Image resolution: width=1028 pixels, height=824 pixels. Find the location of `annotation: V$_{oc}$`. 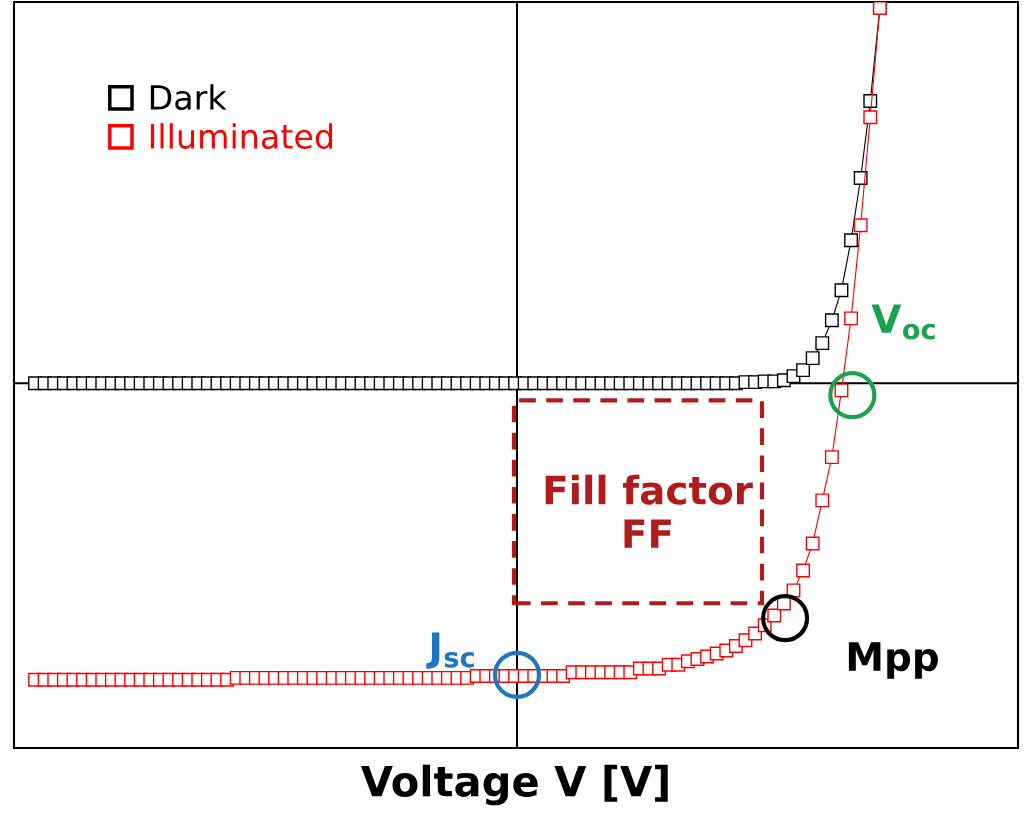

annotation: V$_{oc}$ is located at coordinates (903, 322).